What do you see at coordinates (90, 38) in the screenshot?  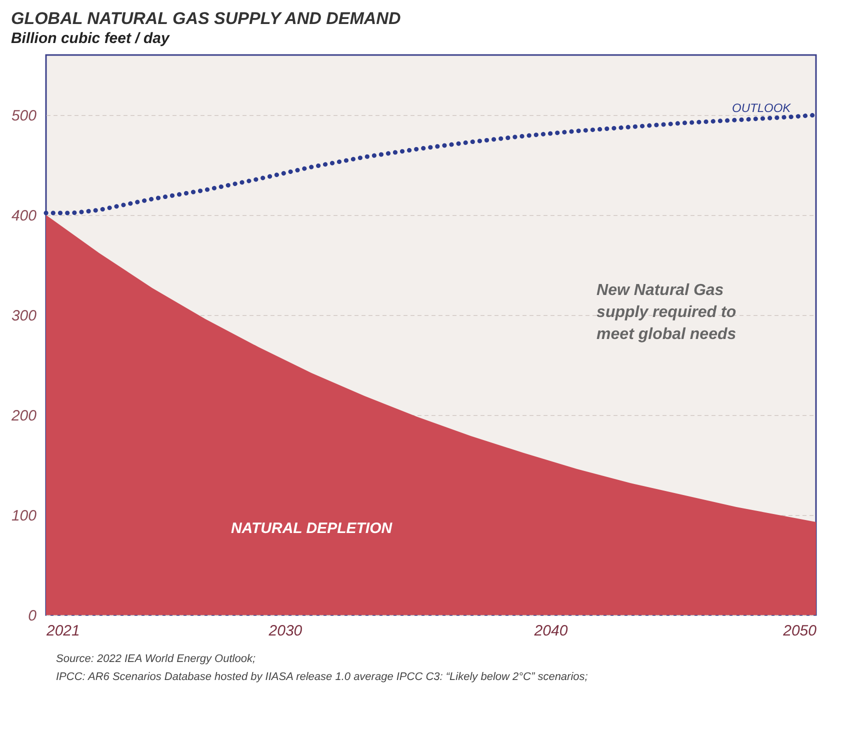 I see `chart-subtitle: Billion cubic feet / day` at bounding box center [90, 38].